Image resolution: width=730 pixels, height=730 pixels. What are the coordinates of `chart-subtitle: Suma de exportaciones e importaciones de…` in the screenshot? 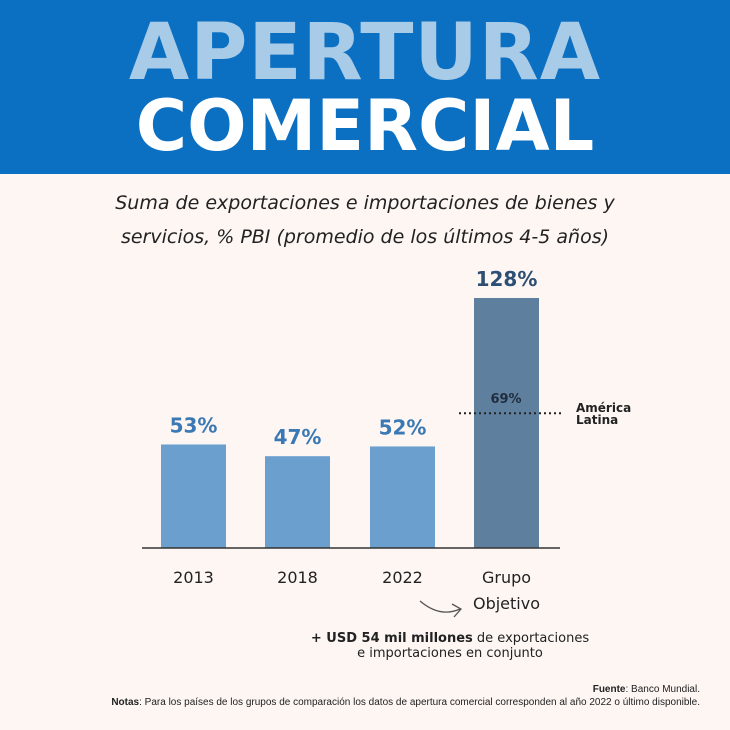 It's located at (365, 220).